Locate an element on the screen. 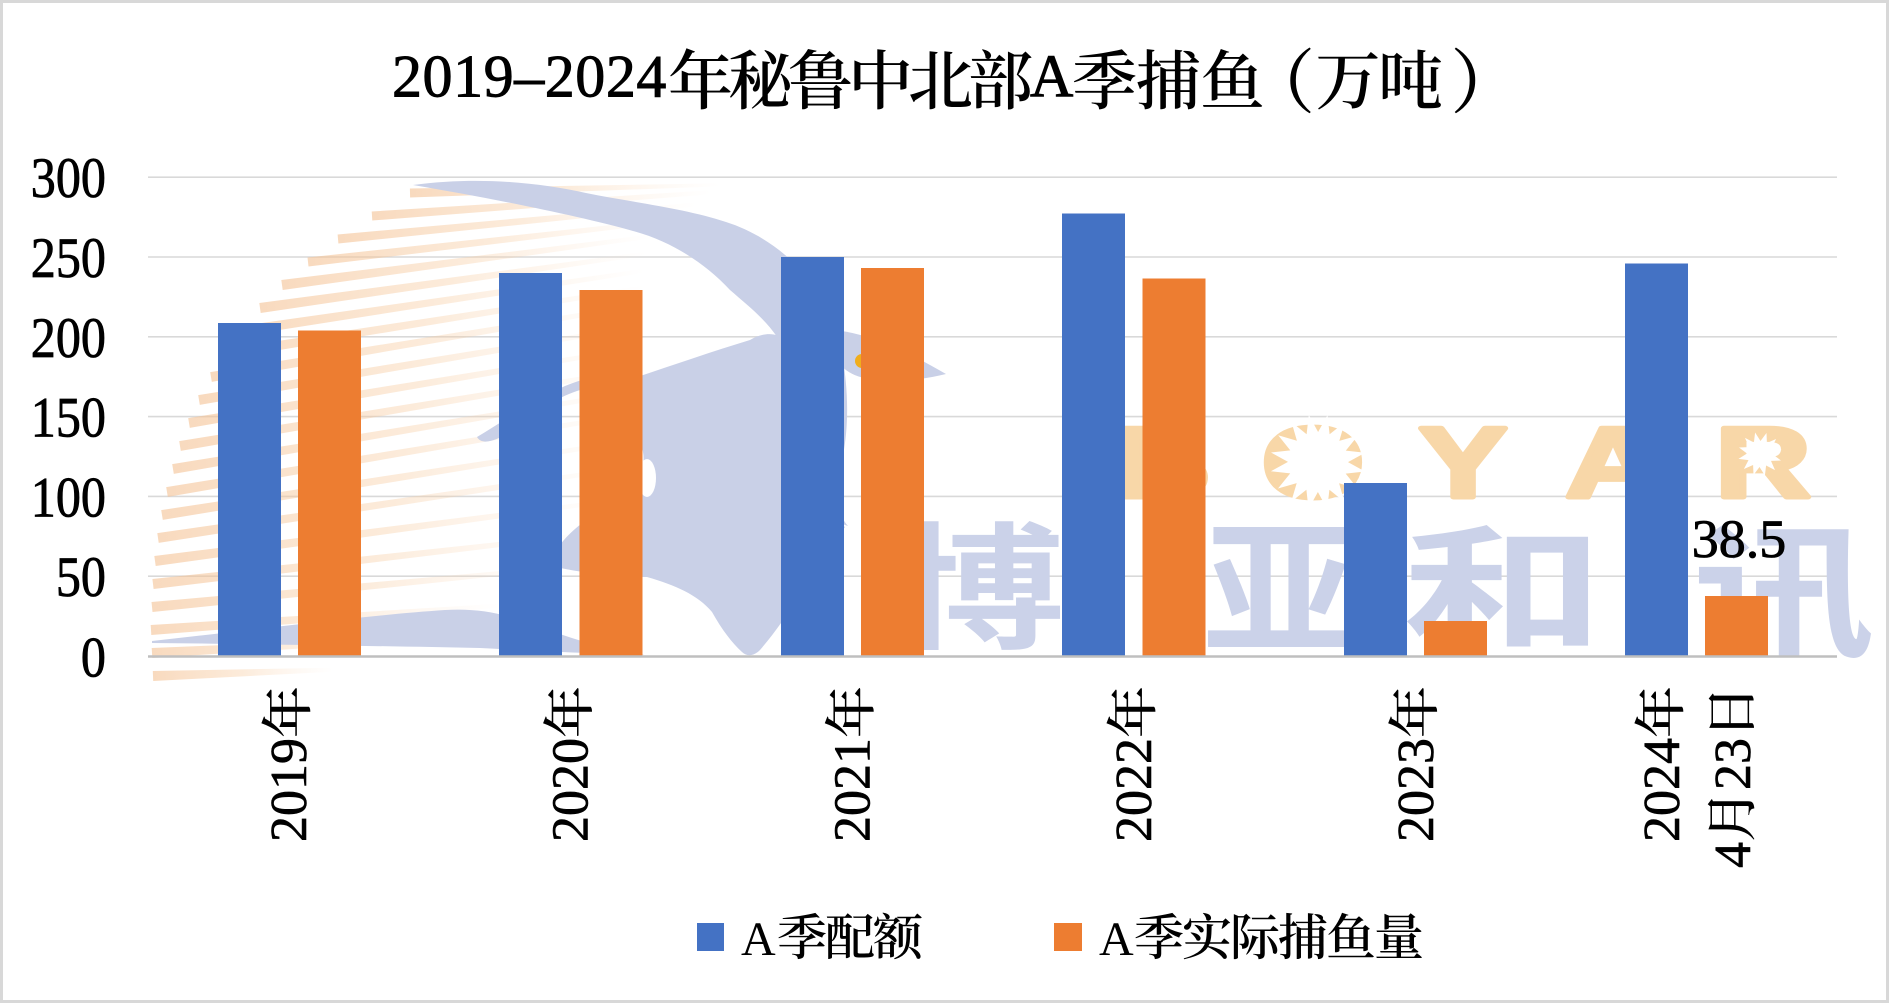  svg-text: 2020 is located at coordinates (571, 790).